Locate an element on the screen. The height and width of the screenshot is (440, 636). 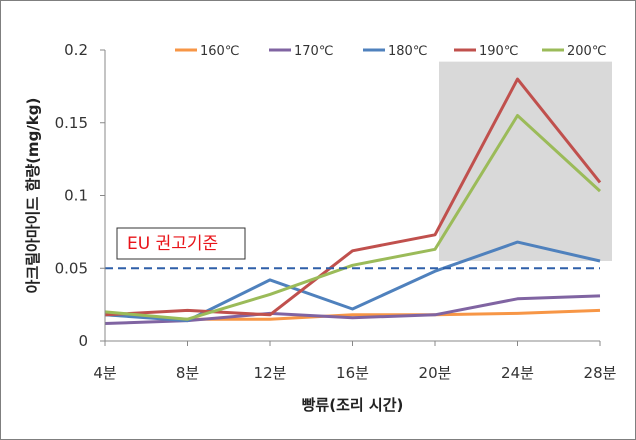
y-tick-label: 0.05 is located at coordinates (71, 268).